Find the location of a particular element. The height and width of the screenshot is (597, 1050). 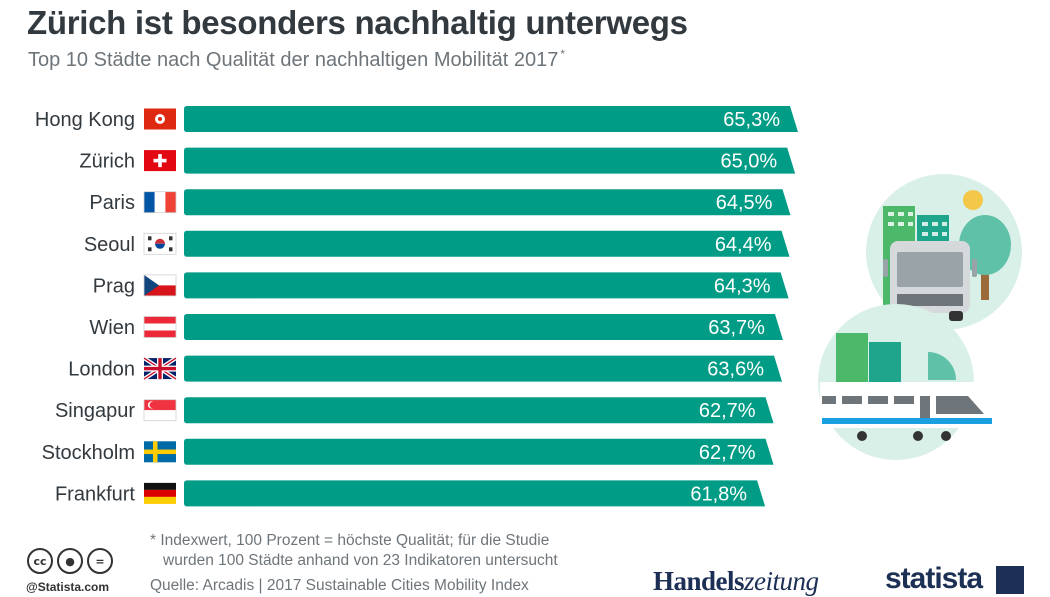

category-label: Hong Kong is located at coordinates (85, 120).